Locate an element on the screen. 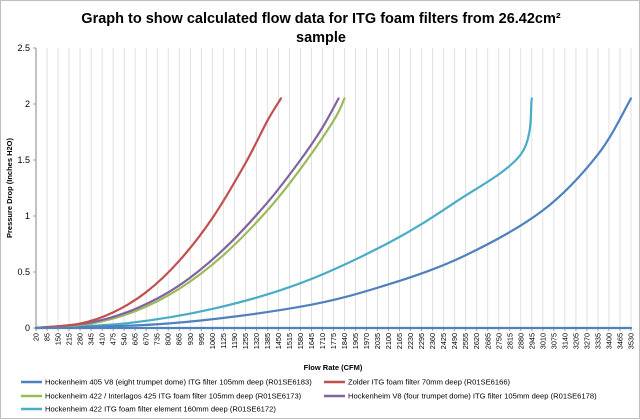 The width and height of the screenshot is (640, 420). x-tick-label: 540 is located at coordinates (124, 339).